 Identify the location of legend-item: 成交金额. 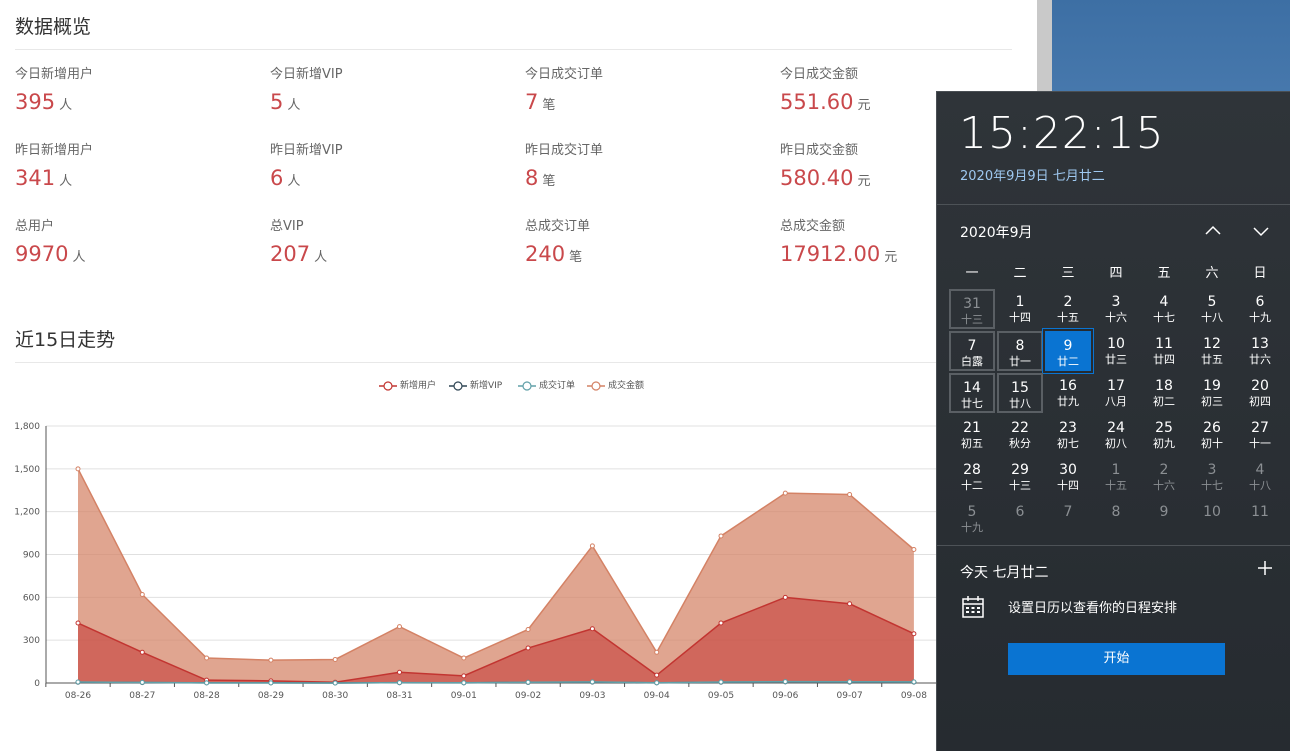
(615, 386).